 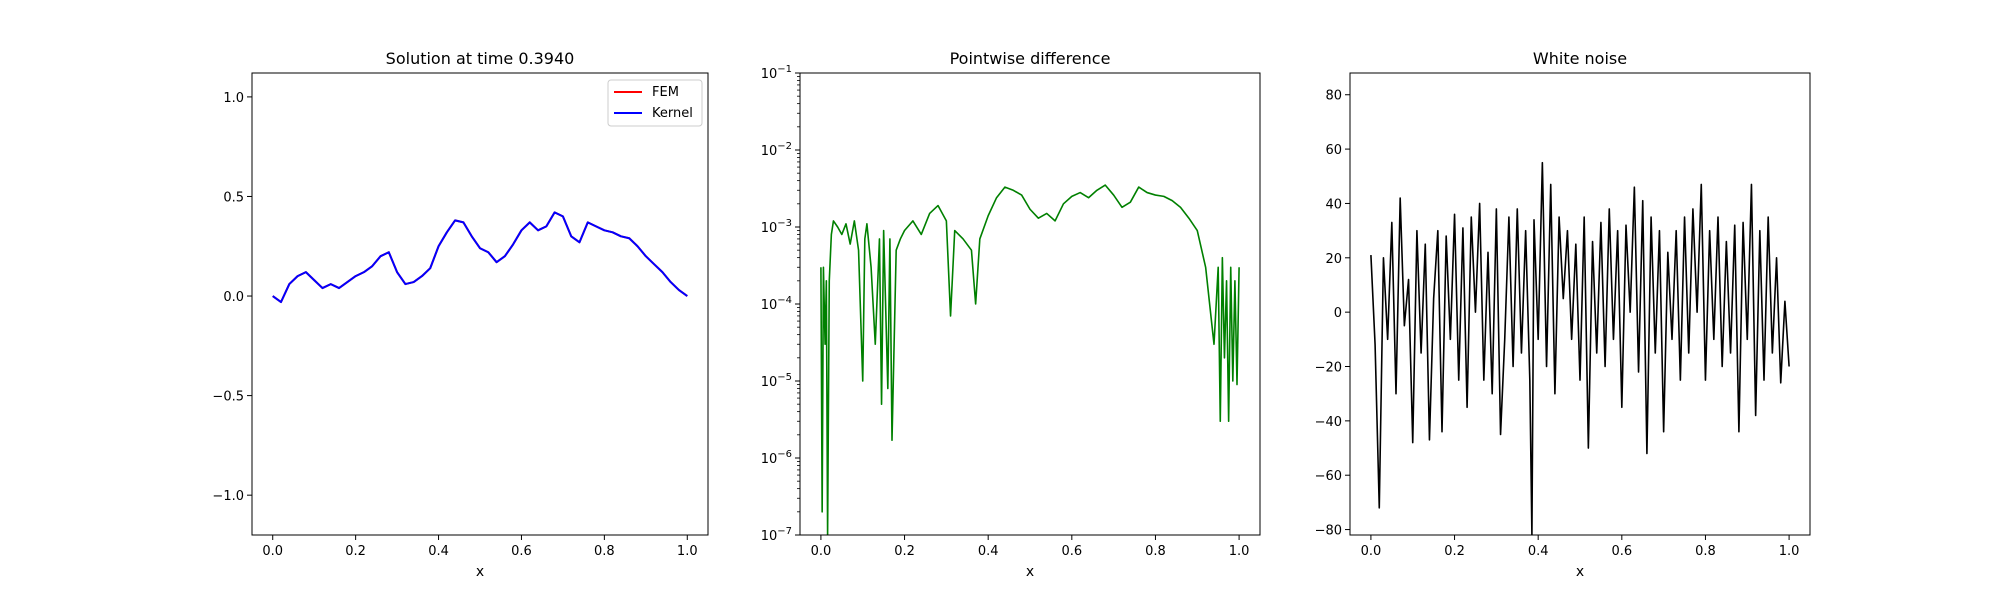 I want to click on white-noise-x-tick-label: 0.8, so click(x=1705, y=551).